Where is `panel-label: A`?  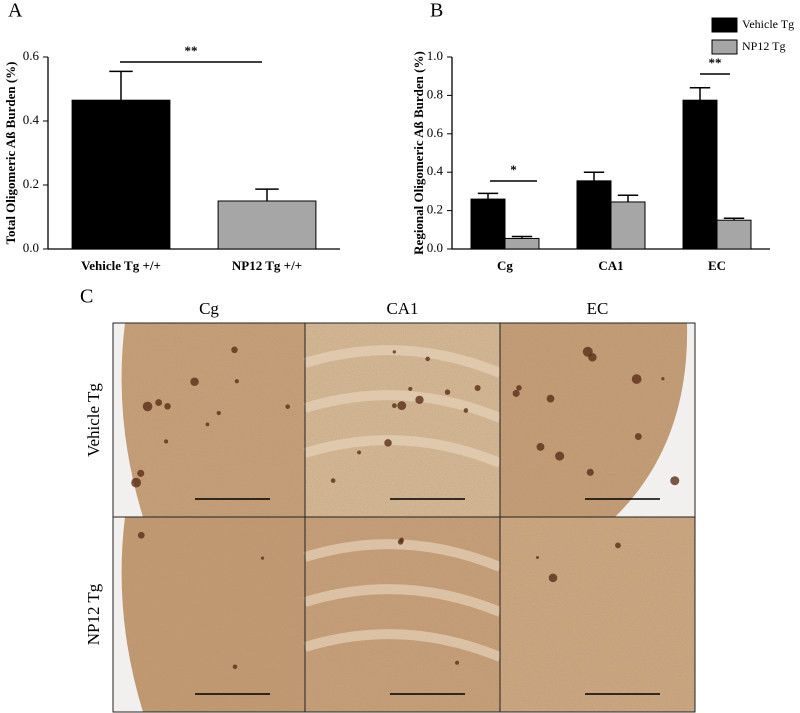
panel-label: A is located at coordinates (15, 11).